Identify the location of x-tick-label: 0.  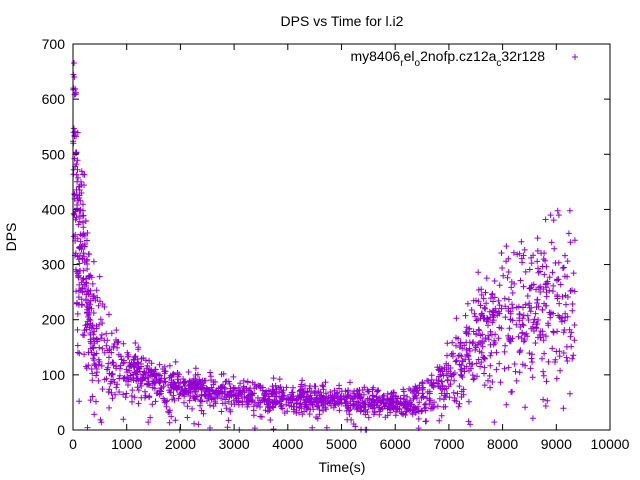
(73, 444).